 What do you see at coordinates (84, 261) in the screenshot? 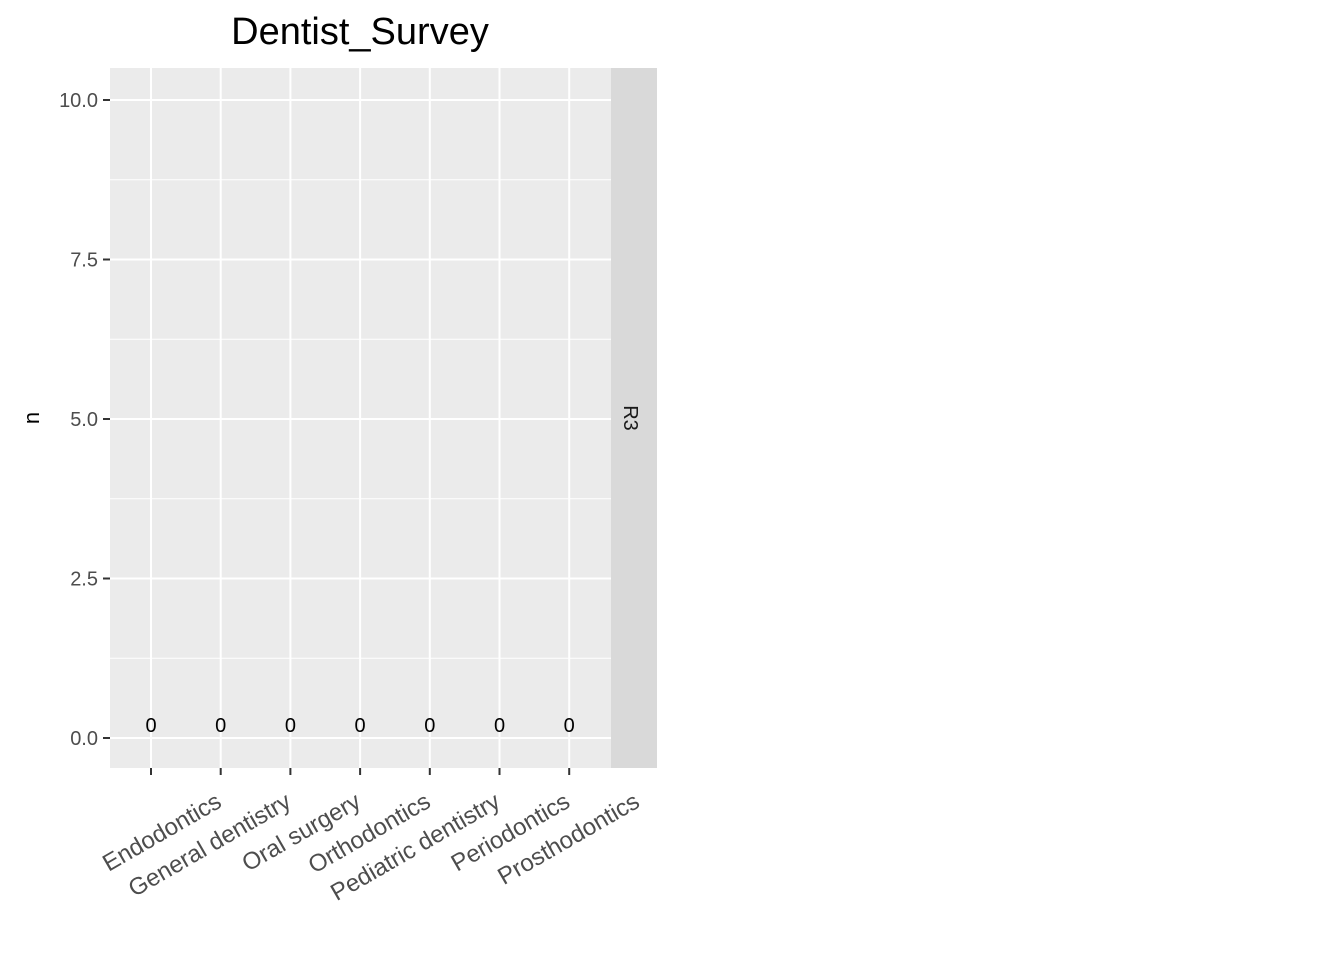
I see `y-tick-label: 7.5` at bounding box center [84, 261].